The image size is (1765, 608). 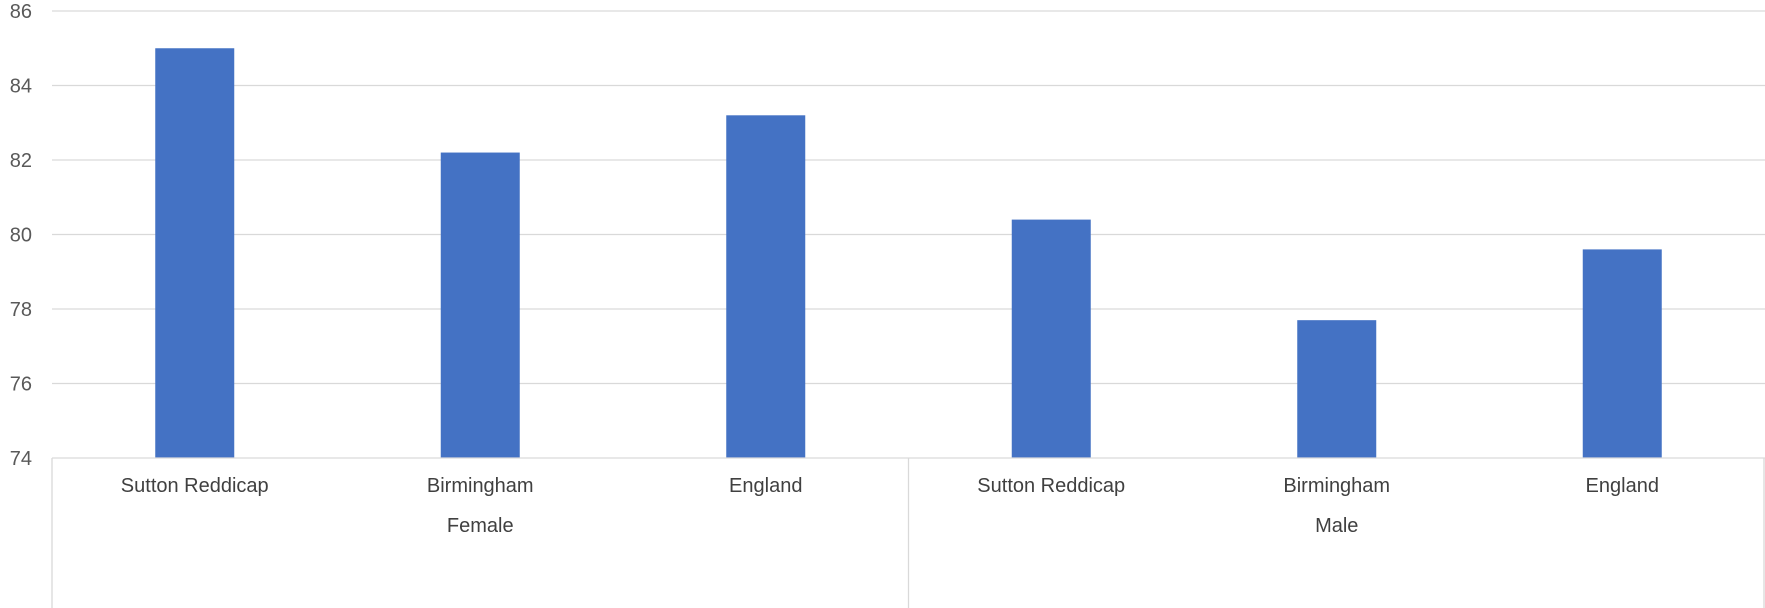 I want to click on y-tick-label: 82, so click(x=21, y=161).